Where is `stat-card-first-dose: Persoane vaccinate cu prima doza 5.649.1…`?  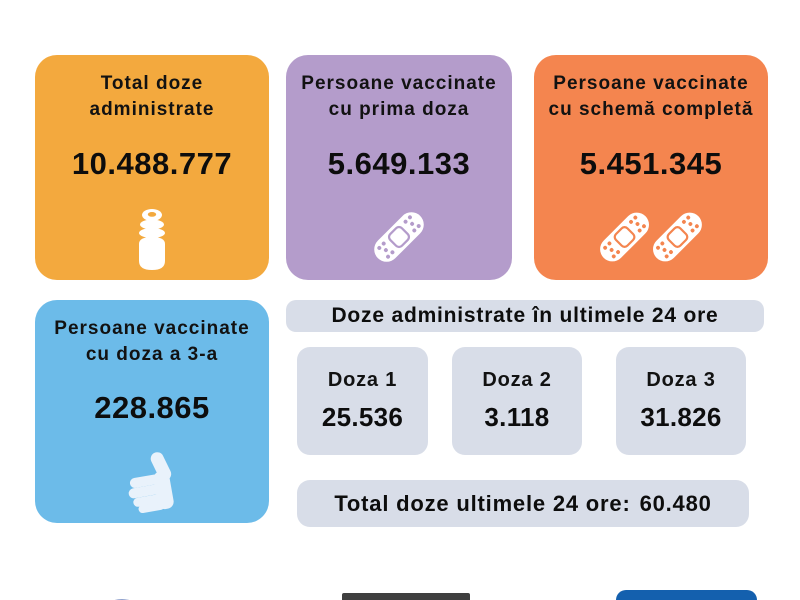 stat-card-first-dose: Persoane vaccinate cu prima doza 5.649.1… is located at coordinates (399, 167).